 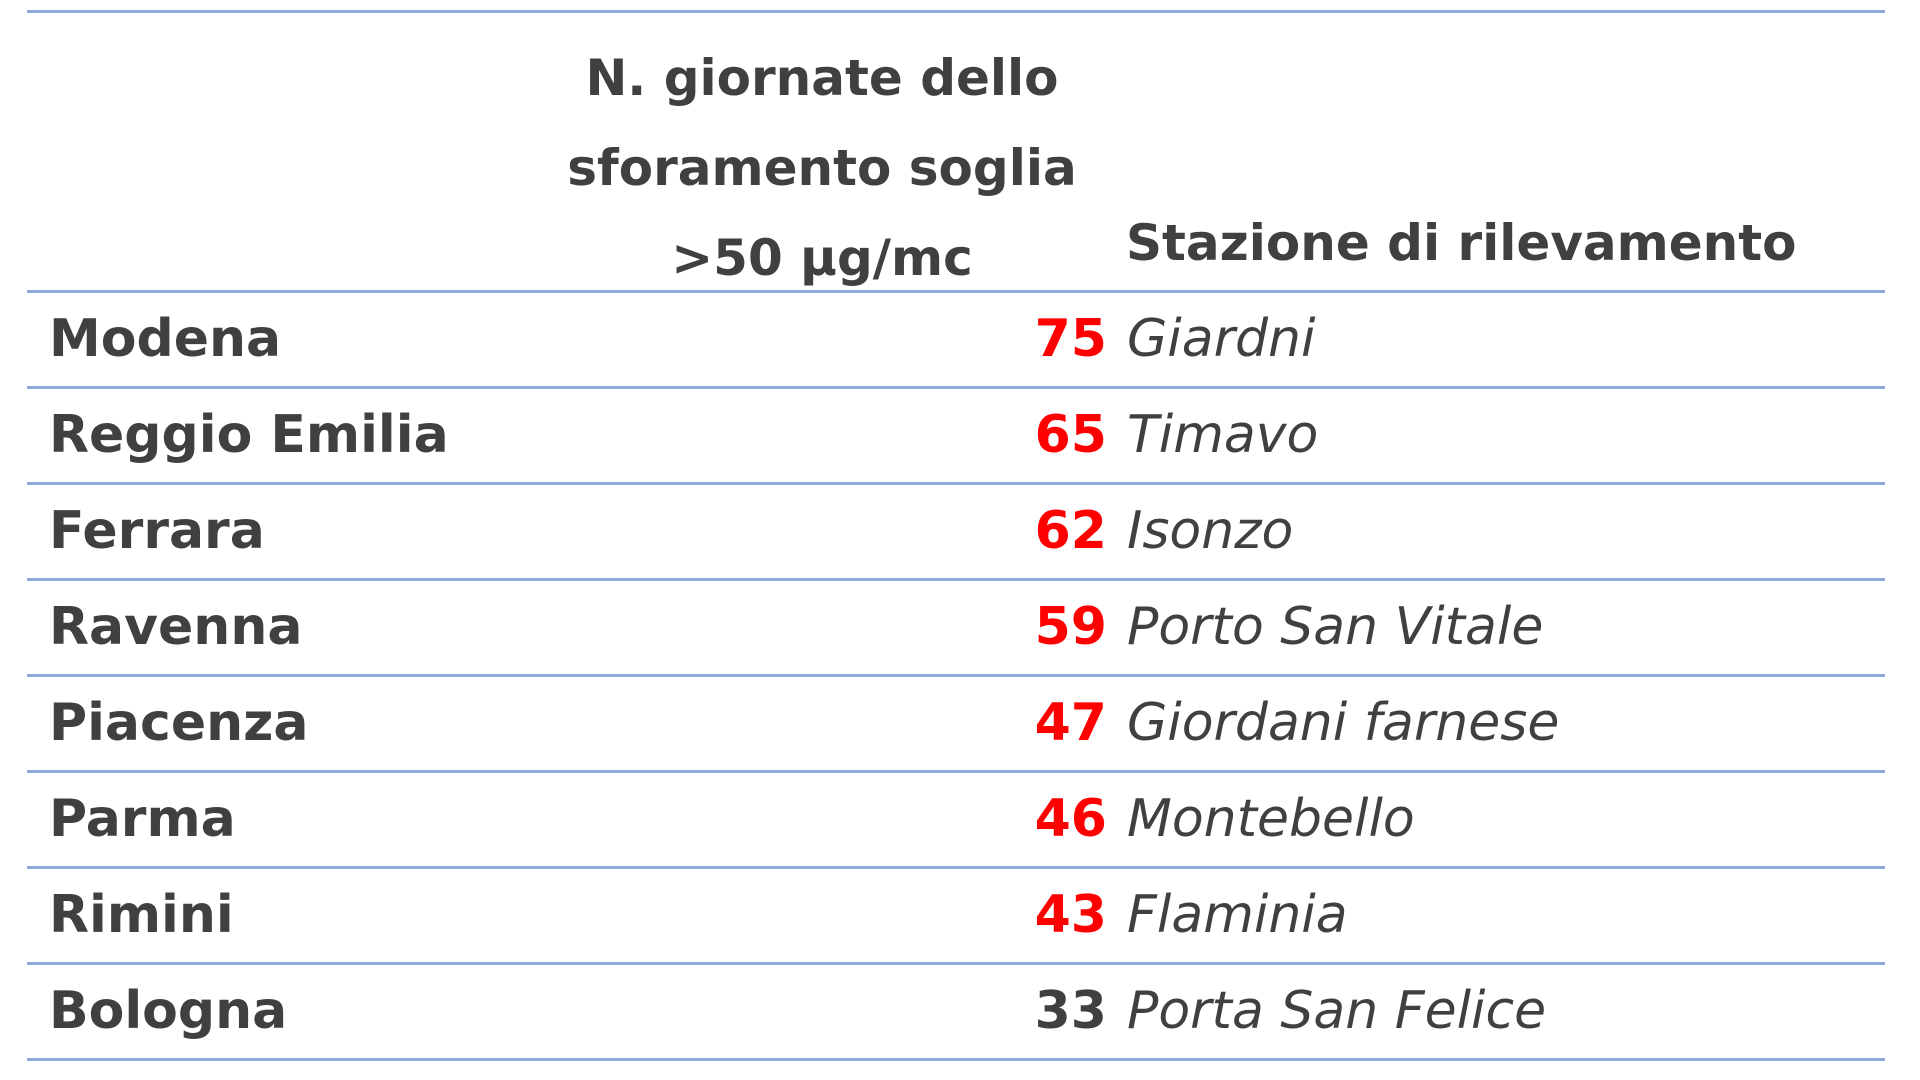 I want to click on table-row: Reggio Emilia 65 Timavo, so click(x=956, y=437).